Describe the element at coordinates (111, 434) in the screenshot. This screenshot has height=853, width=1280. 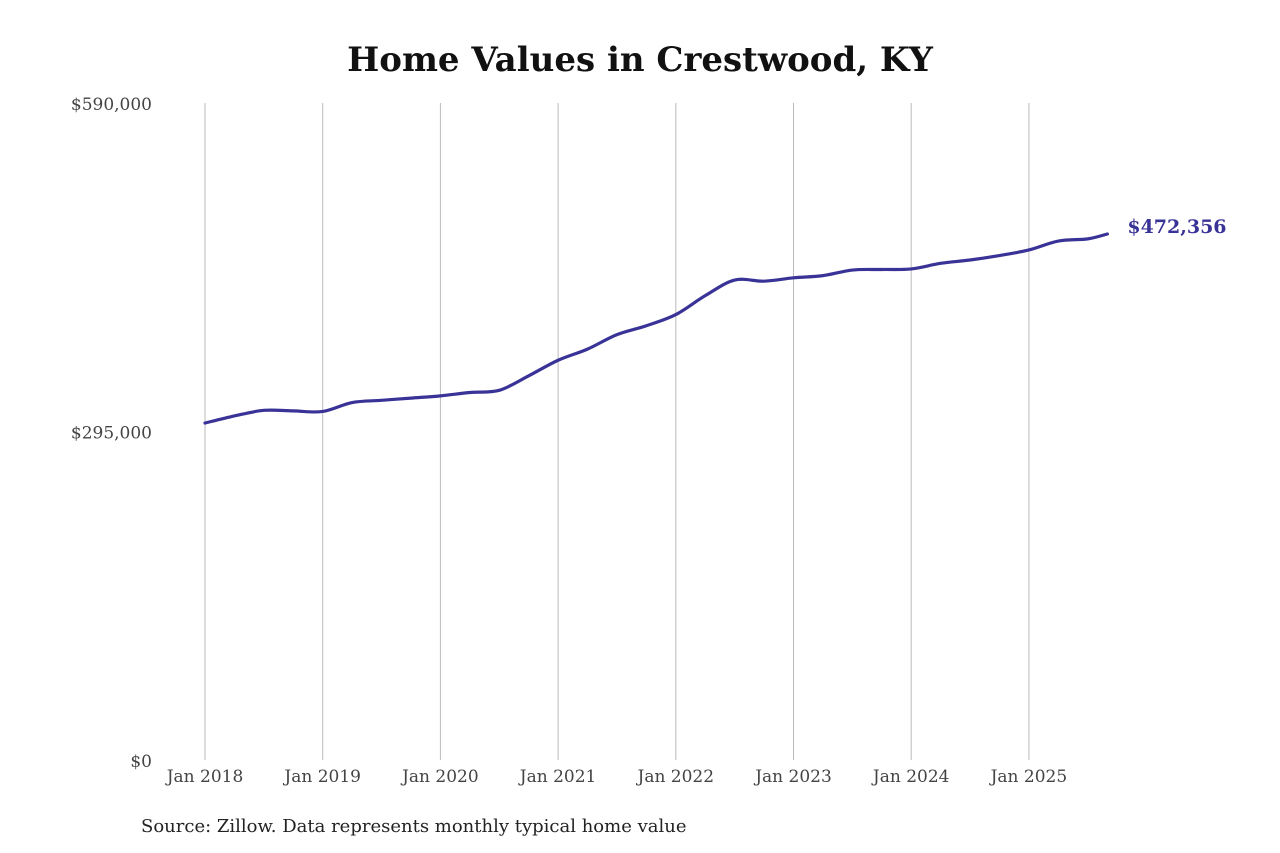
I see `y-tick-label: $295,000` at that location.